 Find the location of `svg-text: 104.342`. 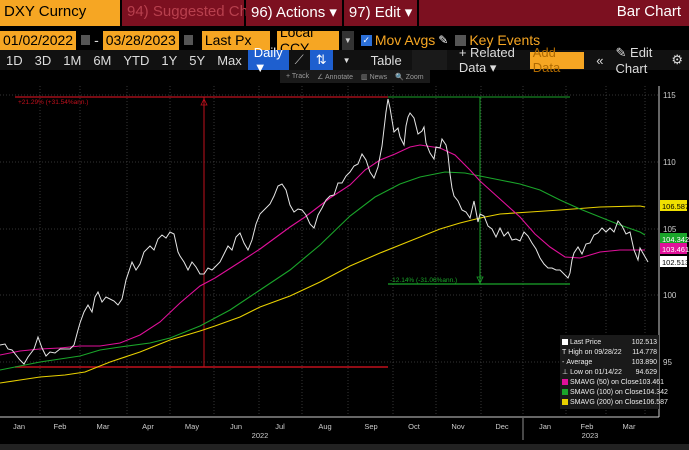

svg-text: 104.342 is located at coordinates (675, 239).